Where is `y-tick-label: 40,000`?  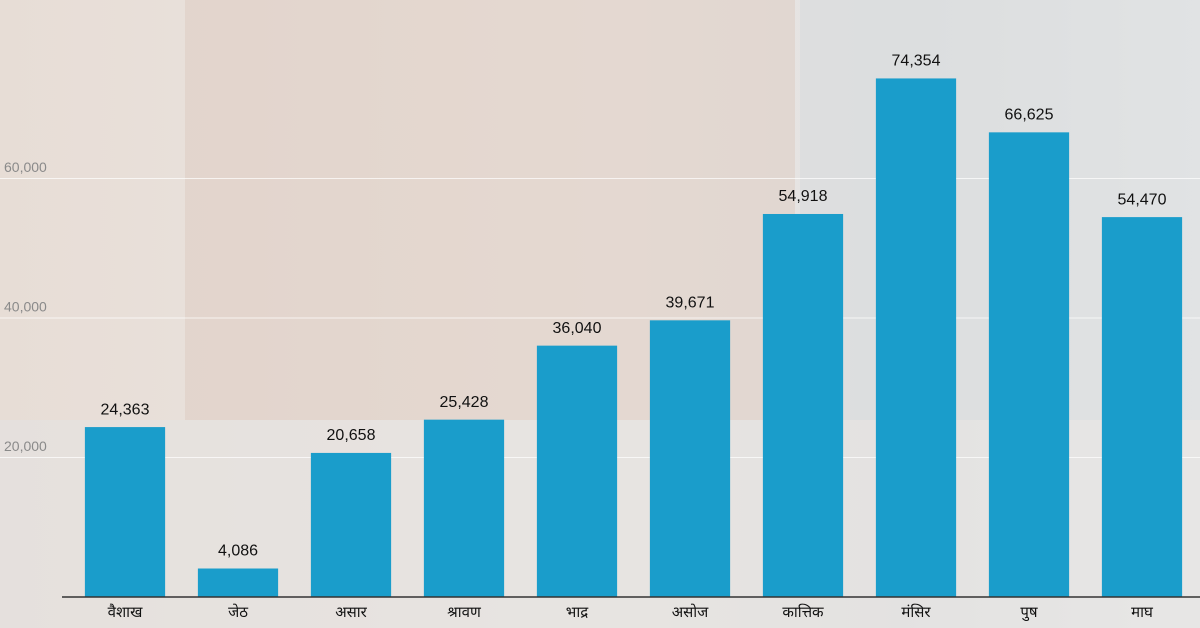 y-tick-label: 40,000 is located at coordinates (25, 307).